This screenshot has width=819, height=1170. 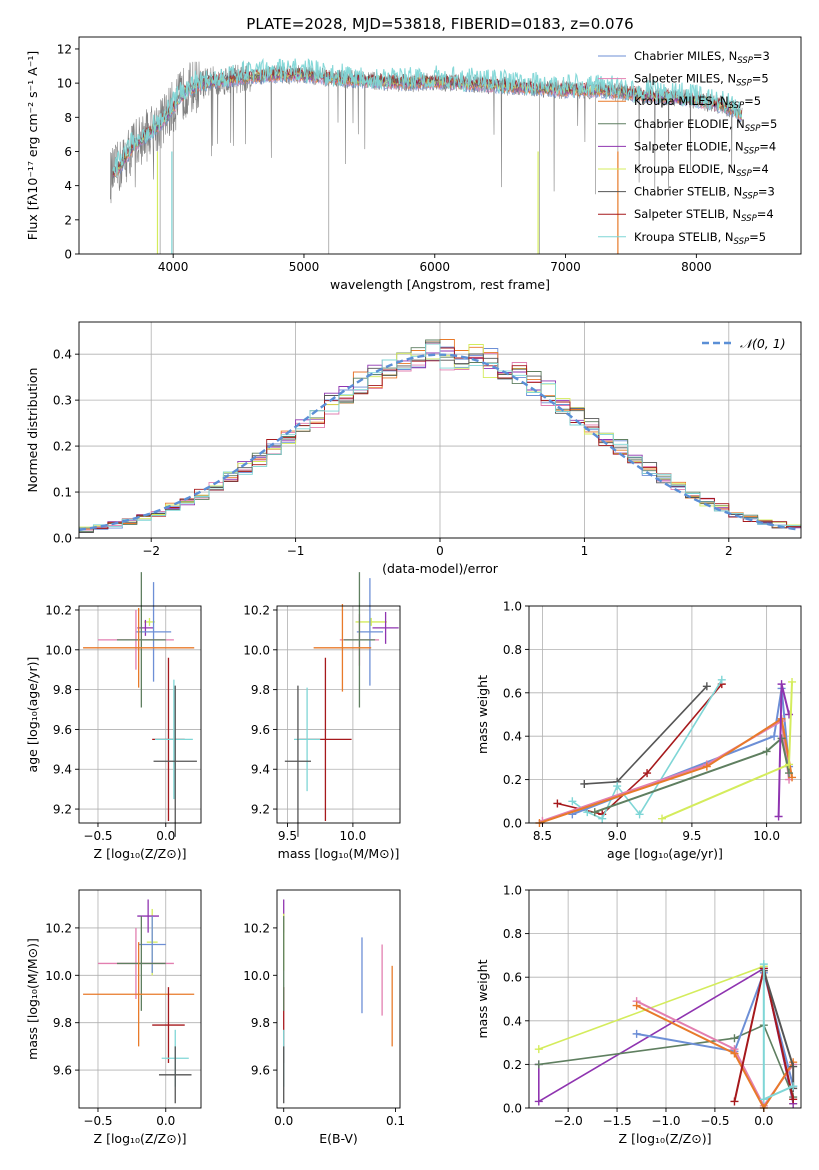 I want to click on legend-label: Chabrier ELODIE, NSSP=5, so click(x=705, y=125).